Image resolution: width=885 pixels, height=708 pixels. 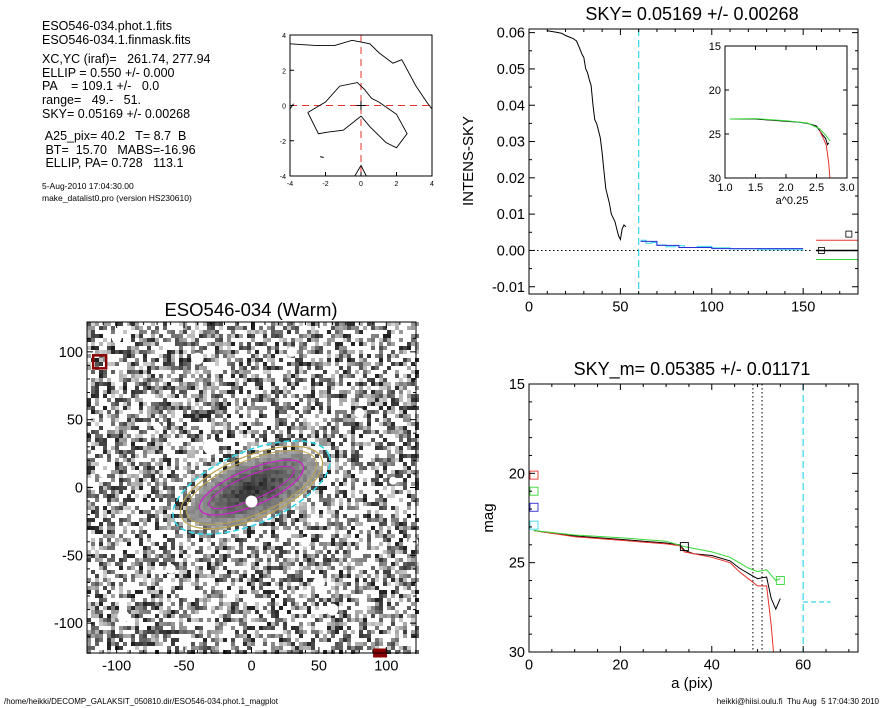 I want to click on info-a25: A25_pix= 40.2 T= 8.7 B, so click(x=114, y=136).